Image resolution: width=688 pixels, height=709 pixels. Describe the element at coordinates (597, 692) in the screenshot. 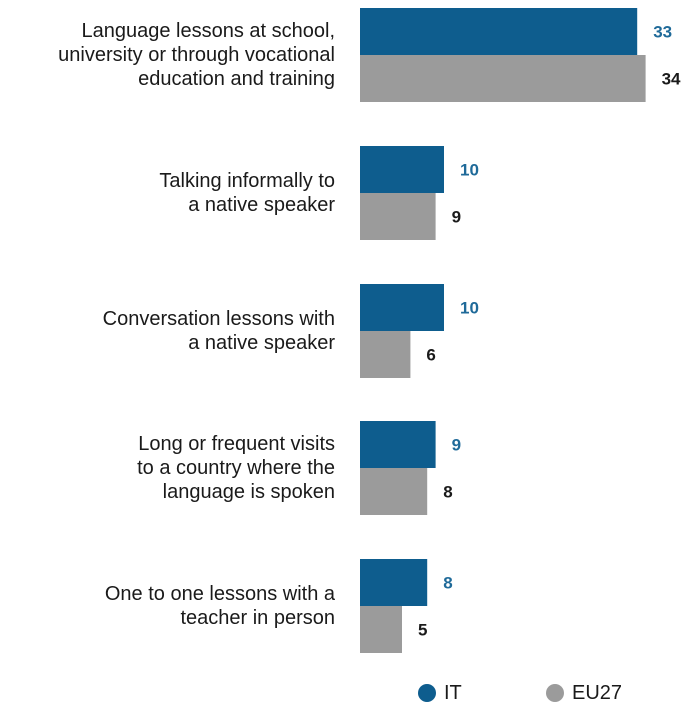

I see `legend-label-eu27: EU27` at that location.